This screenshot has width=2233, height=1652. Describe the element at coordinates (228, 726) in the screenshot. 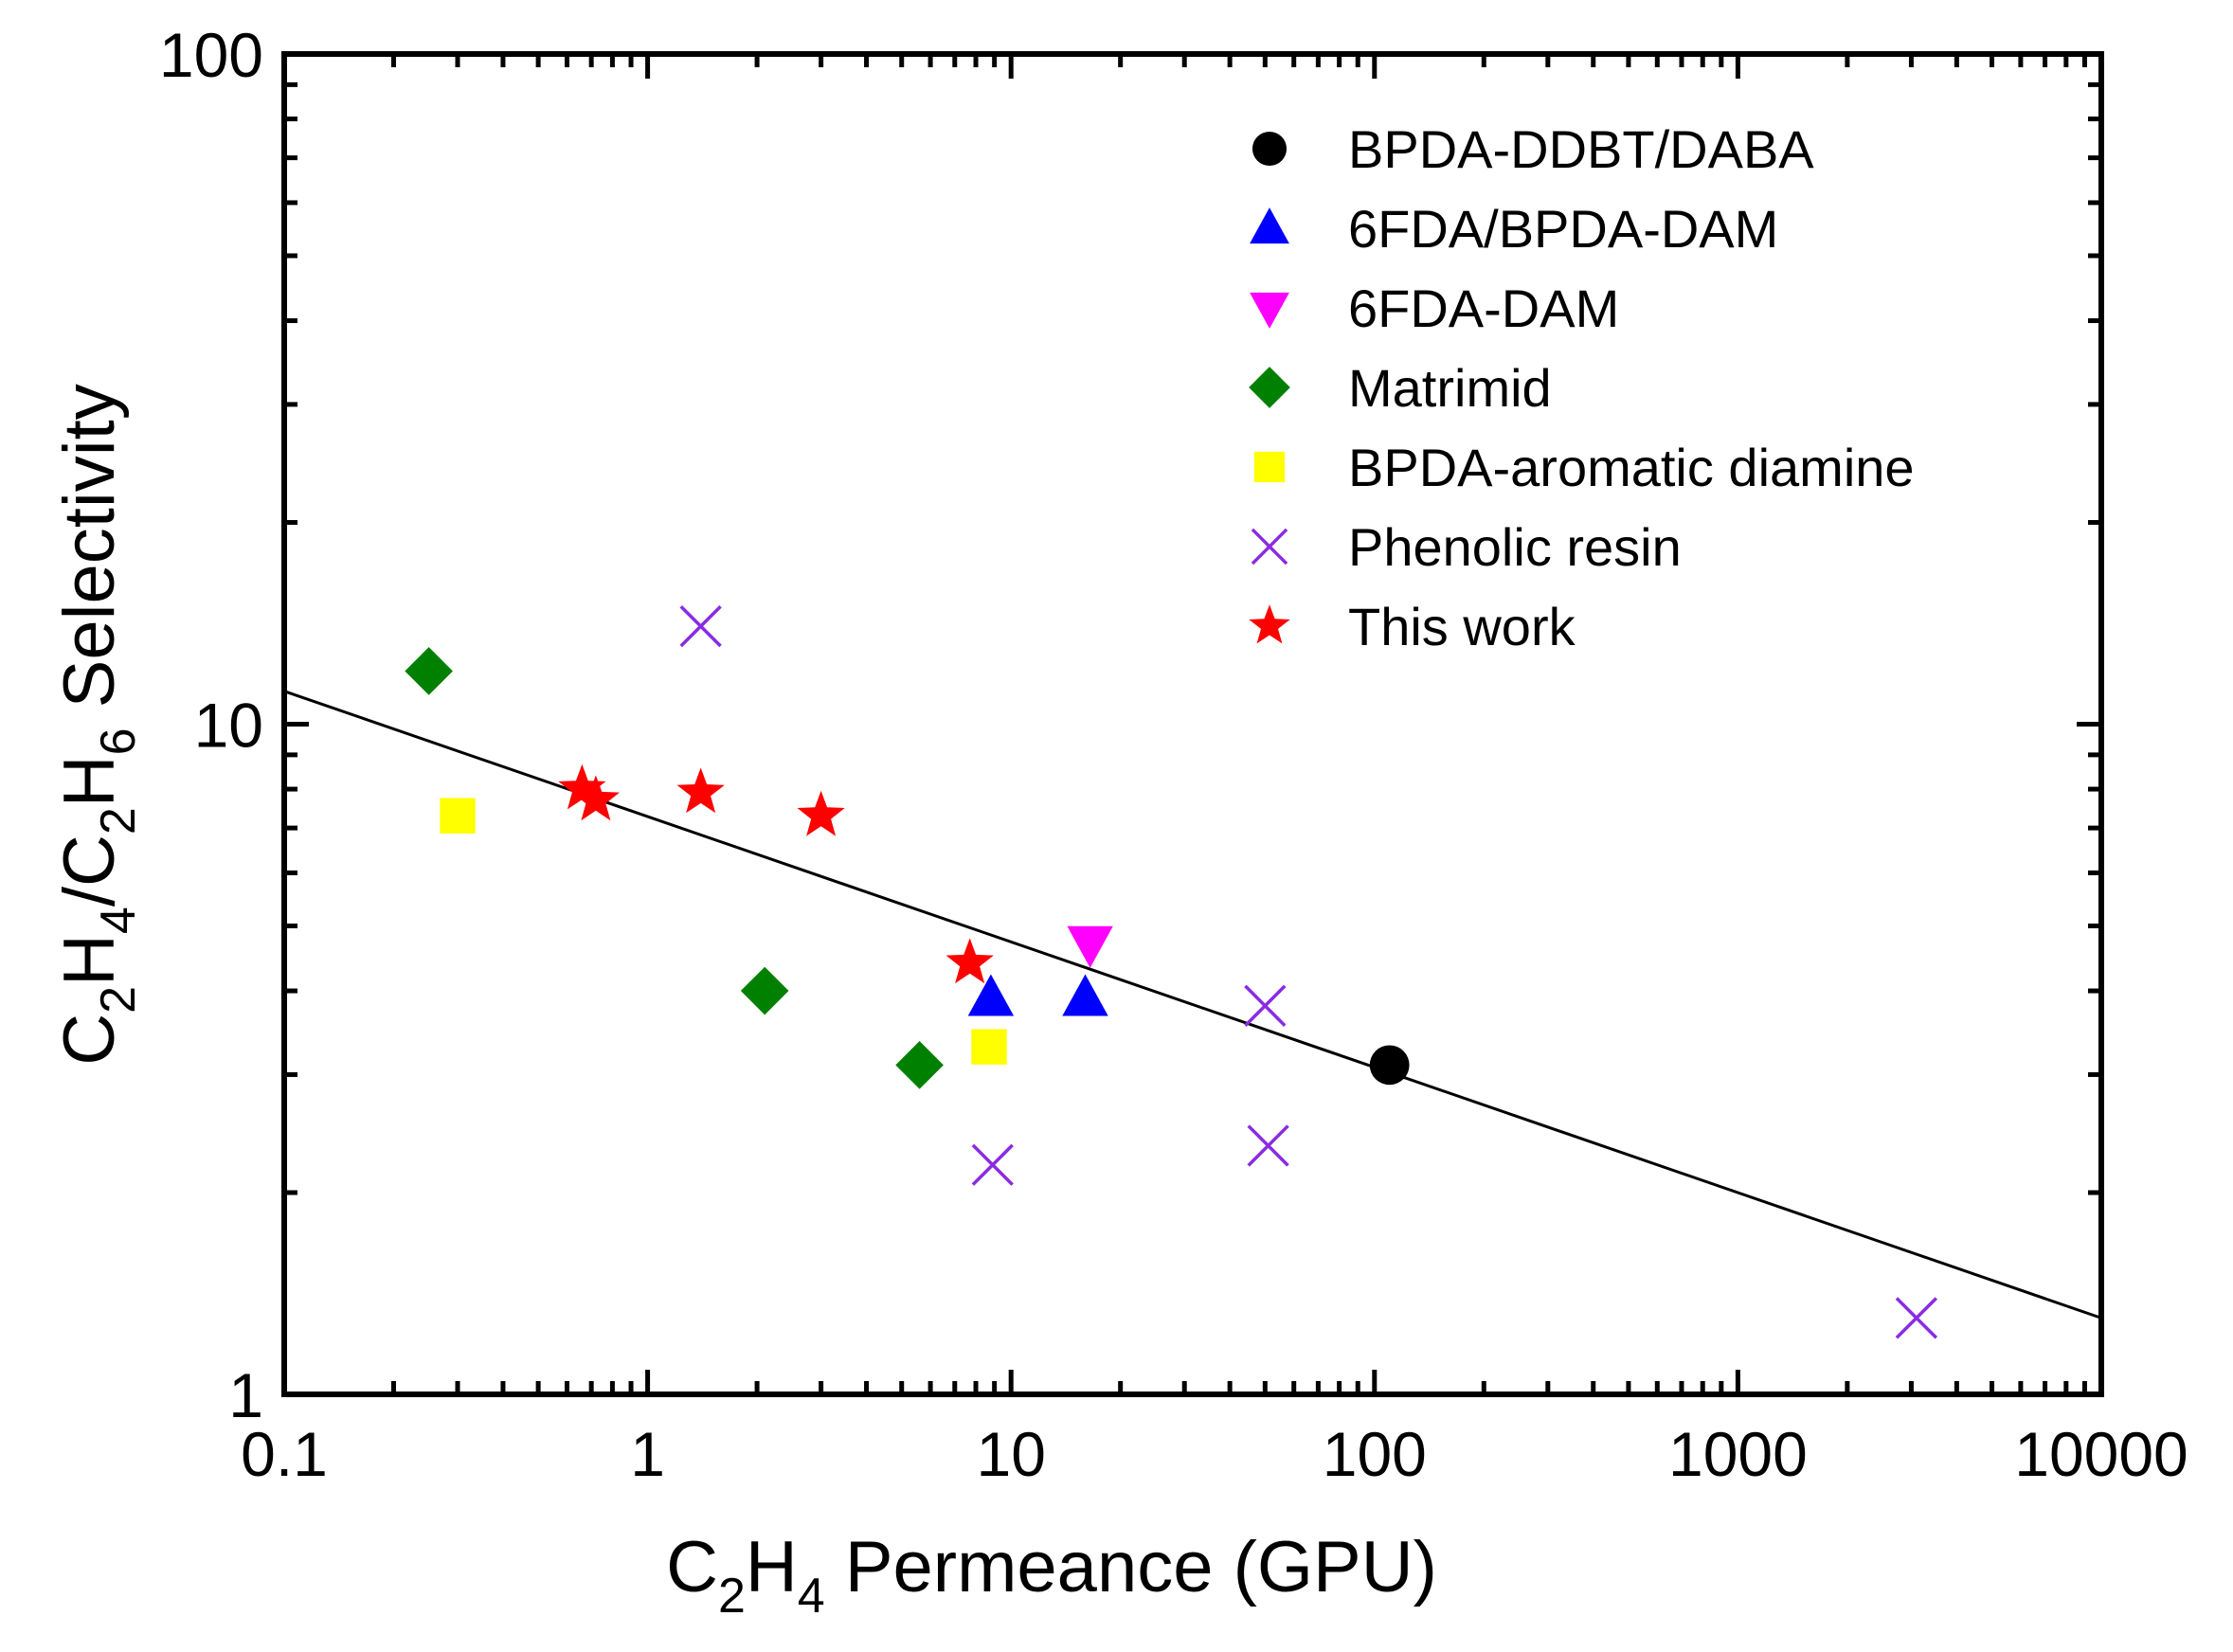

I see `y-tick-label: 10` at that location.